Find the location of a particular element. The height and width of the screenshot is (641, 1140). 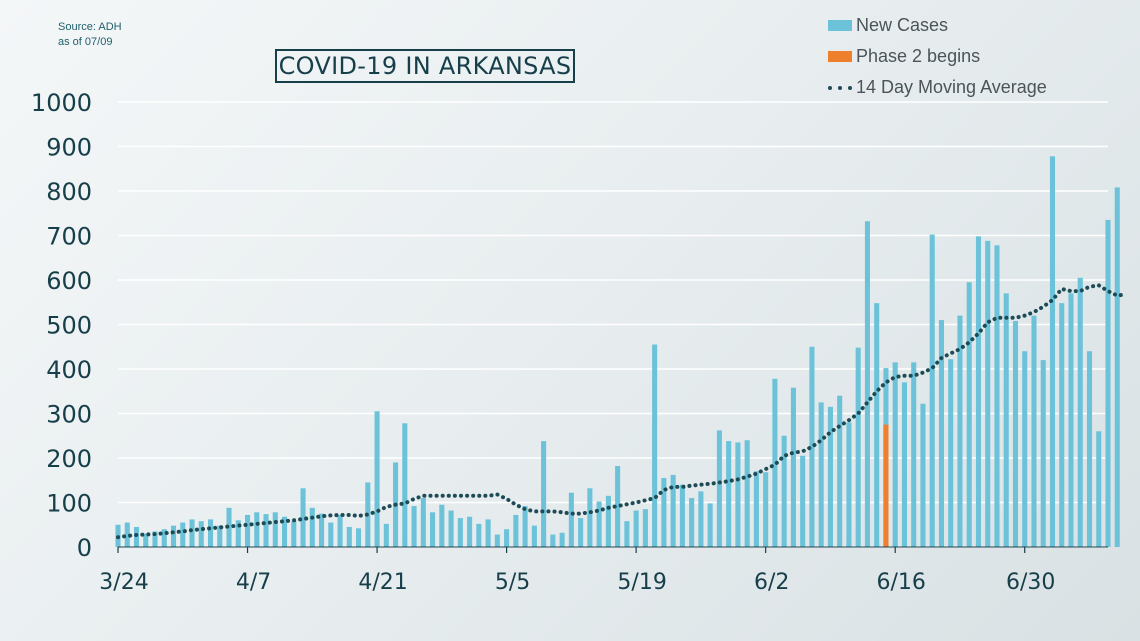

y-tick-label: 800 is located at coordinates (69, 192).